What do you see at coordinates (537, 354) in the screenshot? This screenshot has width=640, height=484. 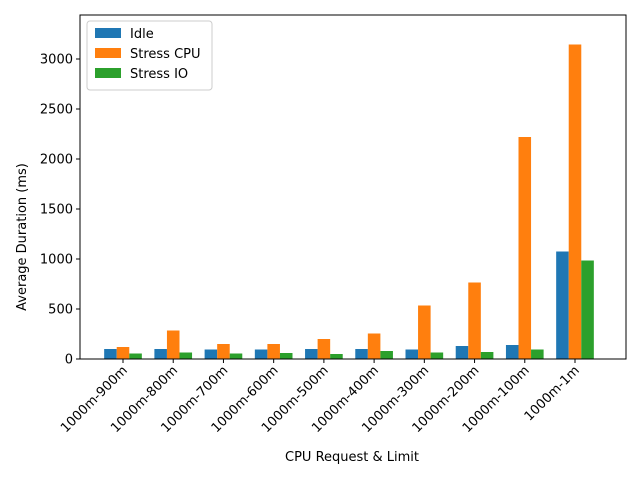 I see `bar-stress-io-1000m-100m` at bounding box center [537, 354].